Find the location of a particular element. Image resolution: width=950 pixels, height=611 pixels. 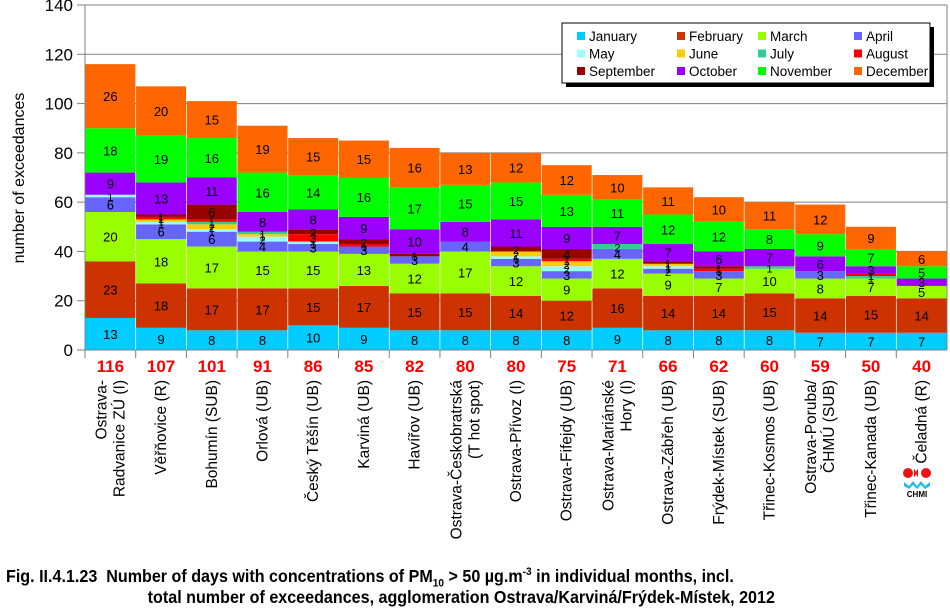

legend-label-november: November is located at coordinates (801, 71).